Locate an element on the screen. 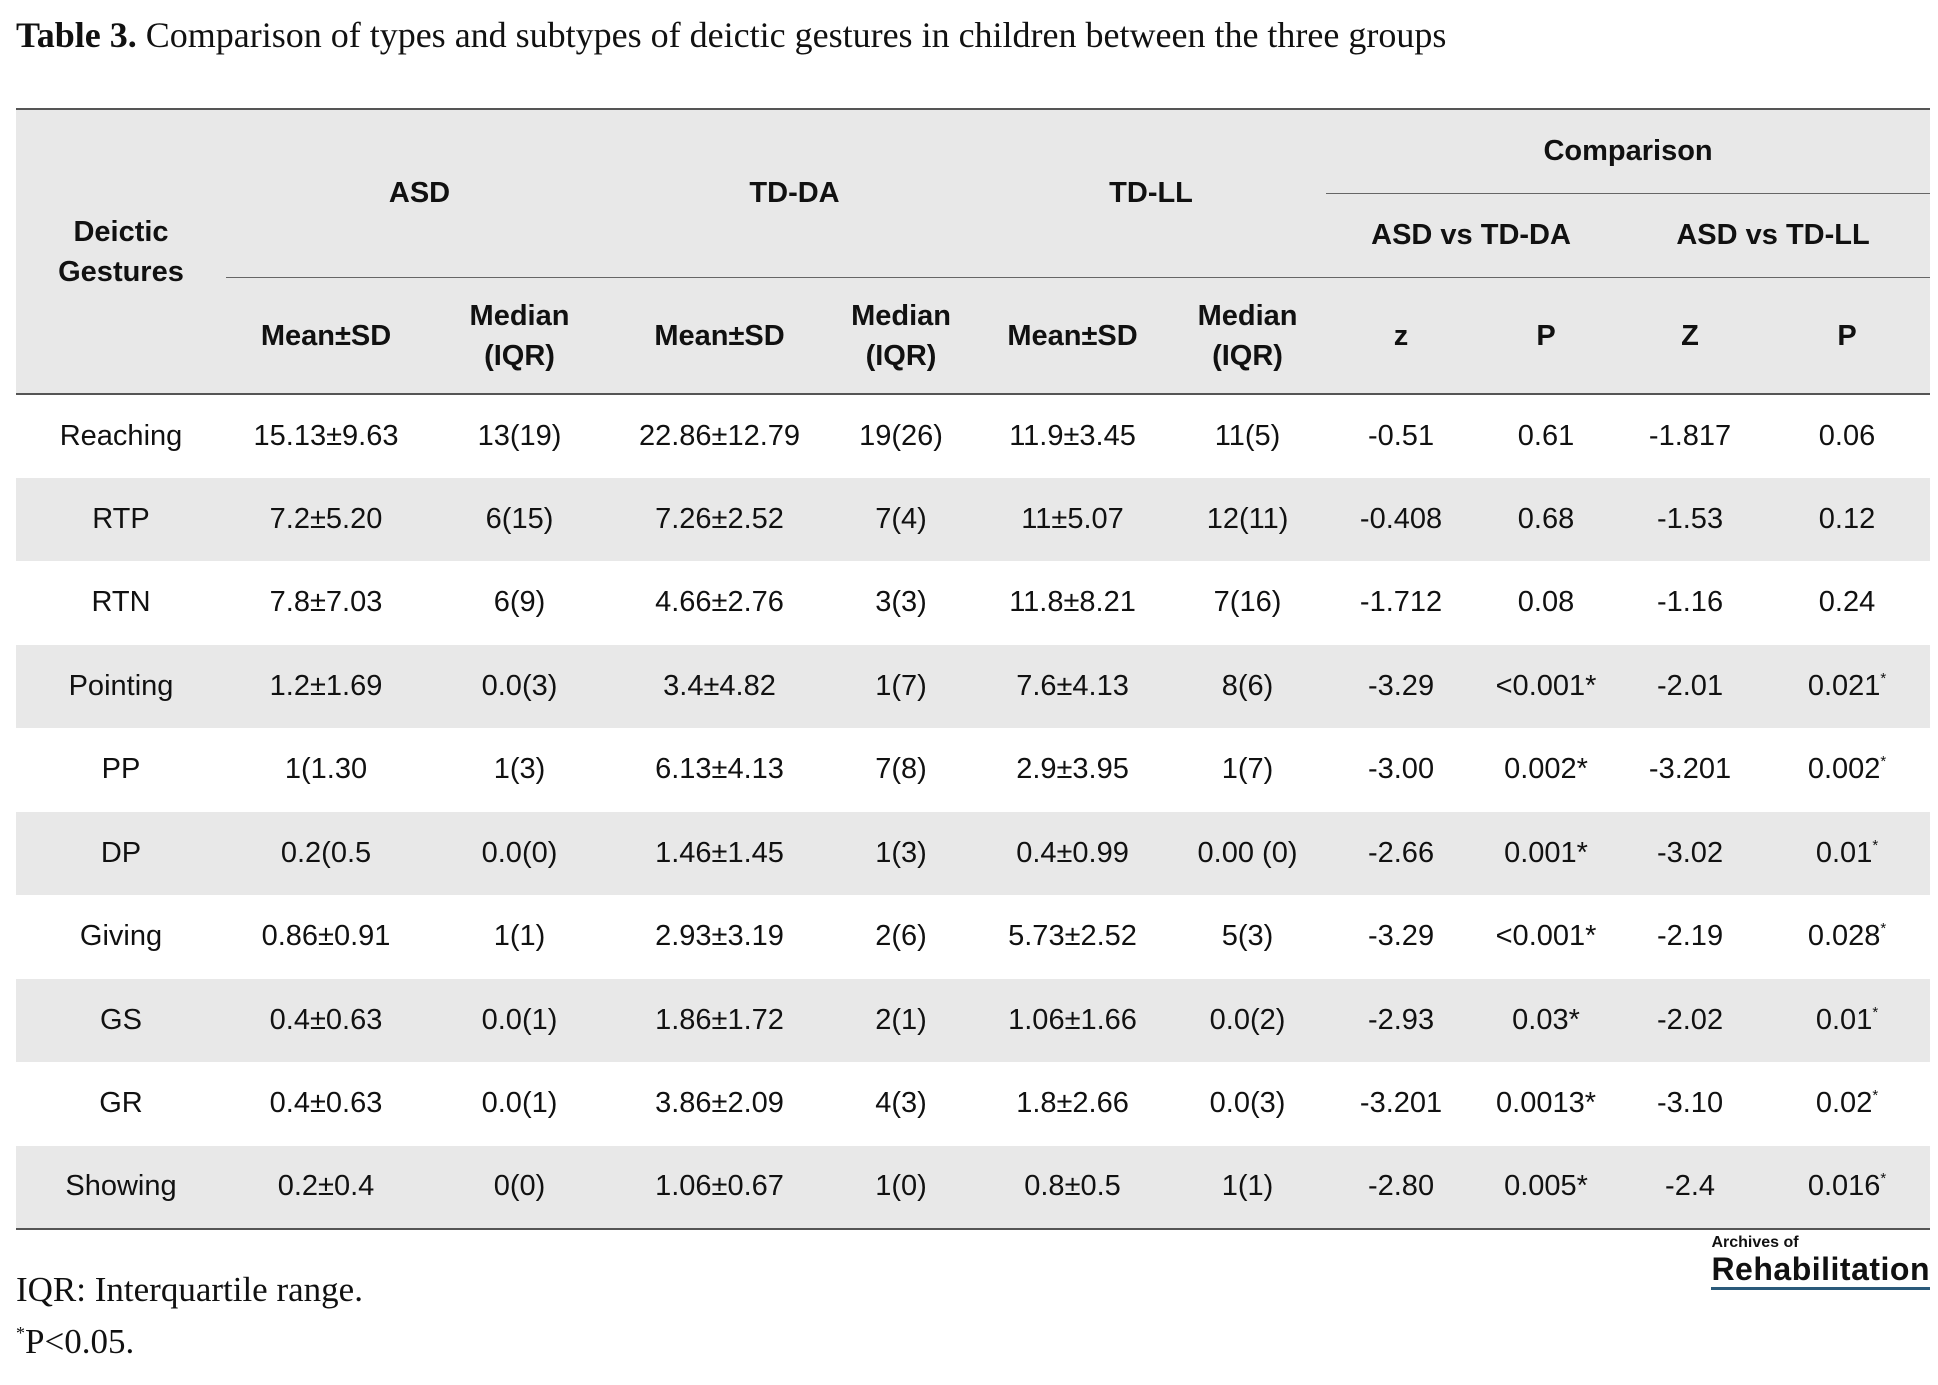 The height and width of the screenshot is (1385, 1938). cell-asd-mean: 1(1.30 is located at coordinates (326, 769).